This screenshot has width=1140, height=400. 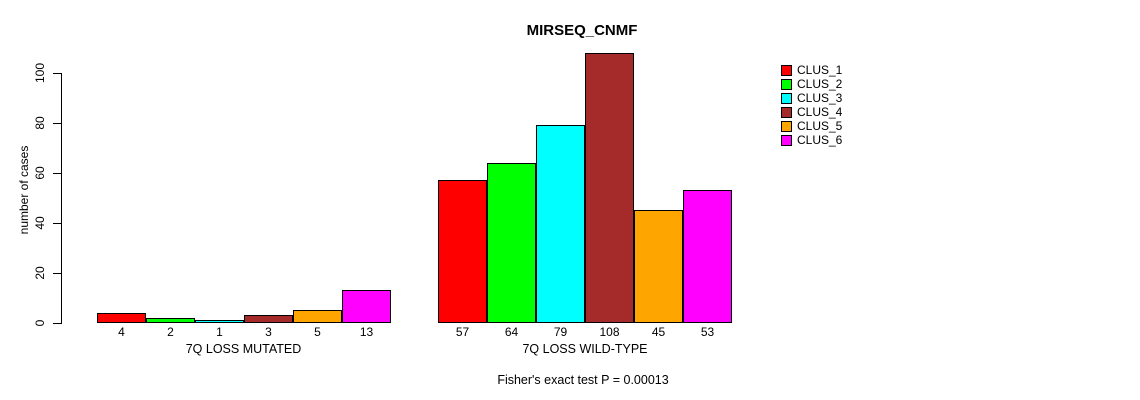 I want to click on bar-clus_1-group1, so click(x=121, y=318).